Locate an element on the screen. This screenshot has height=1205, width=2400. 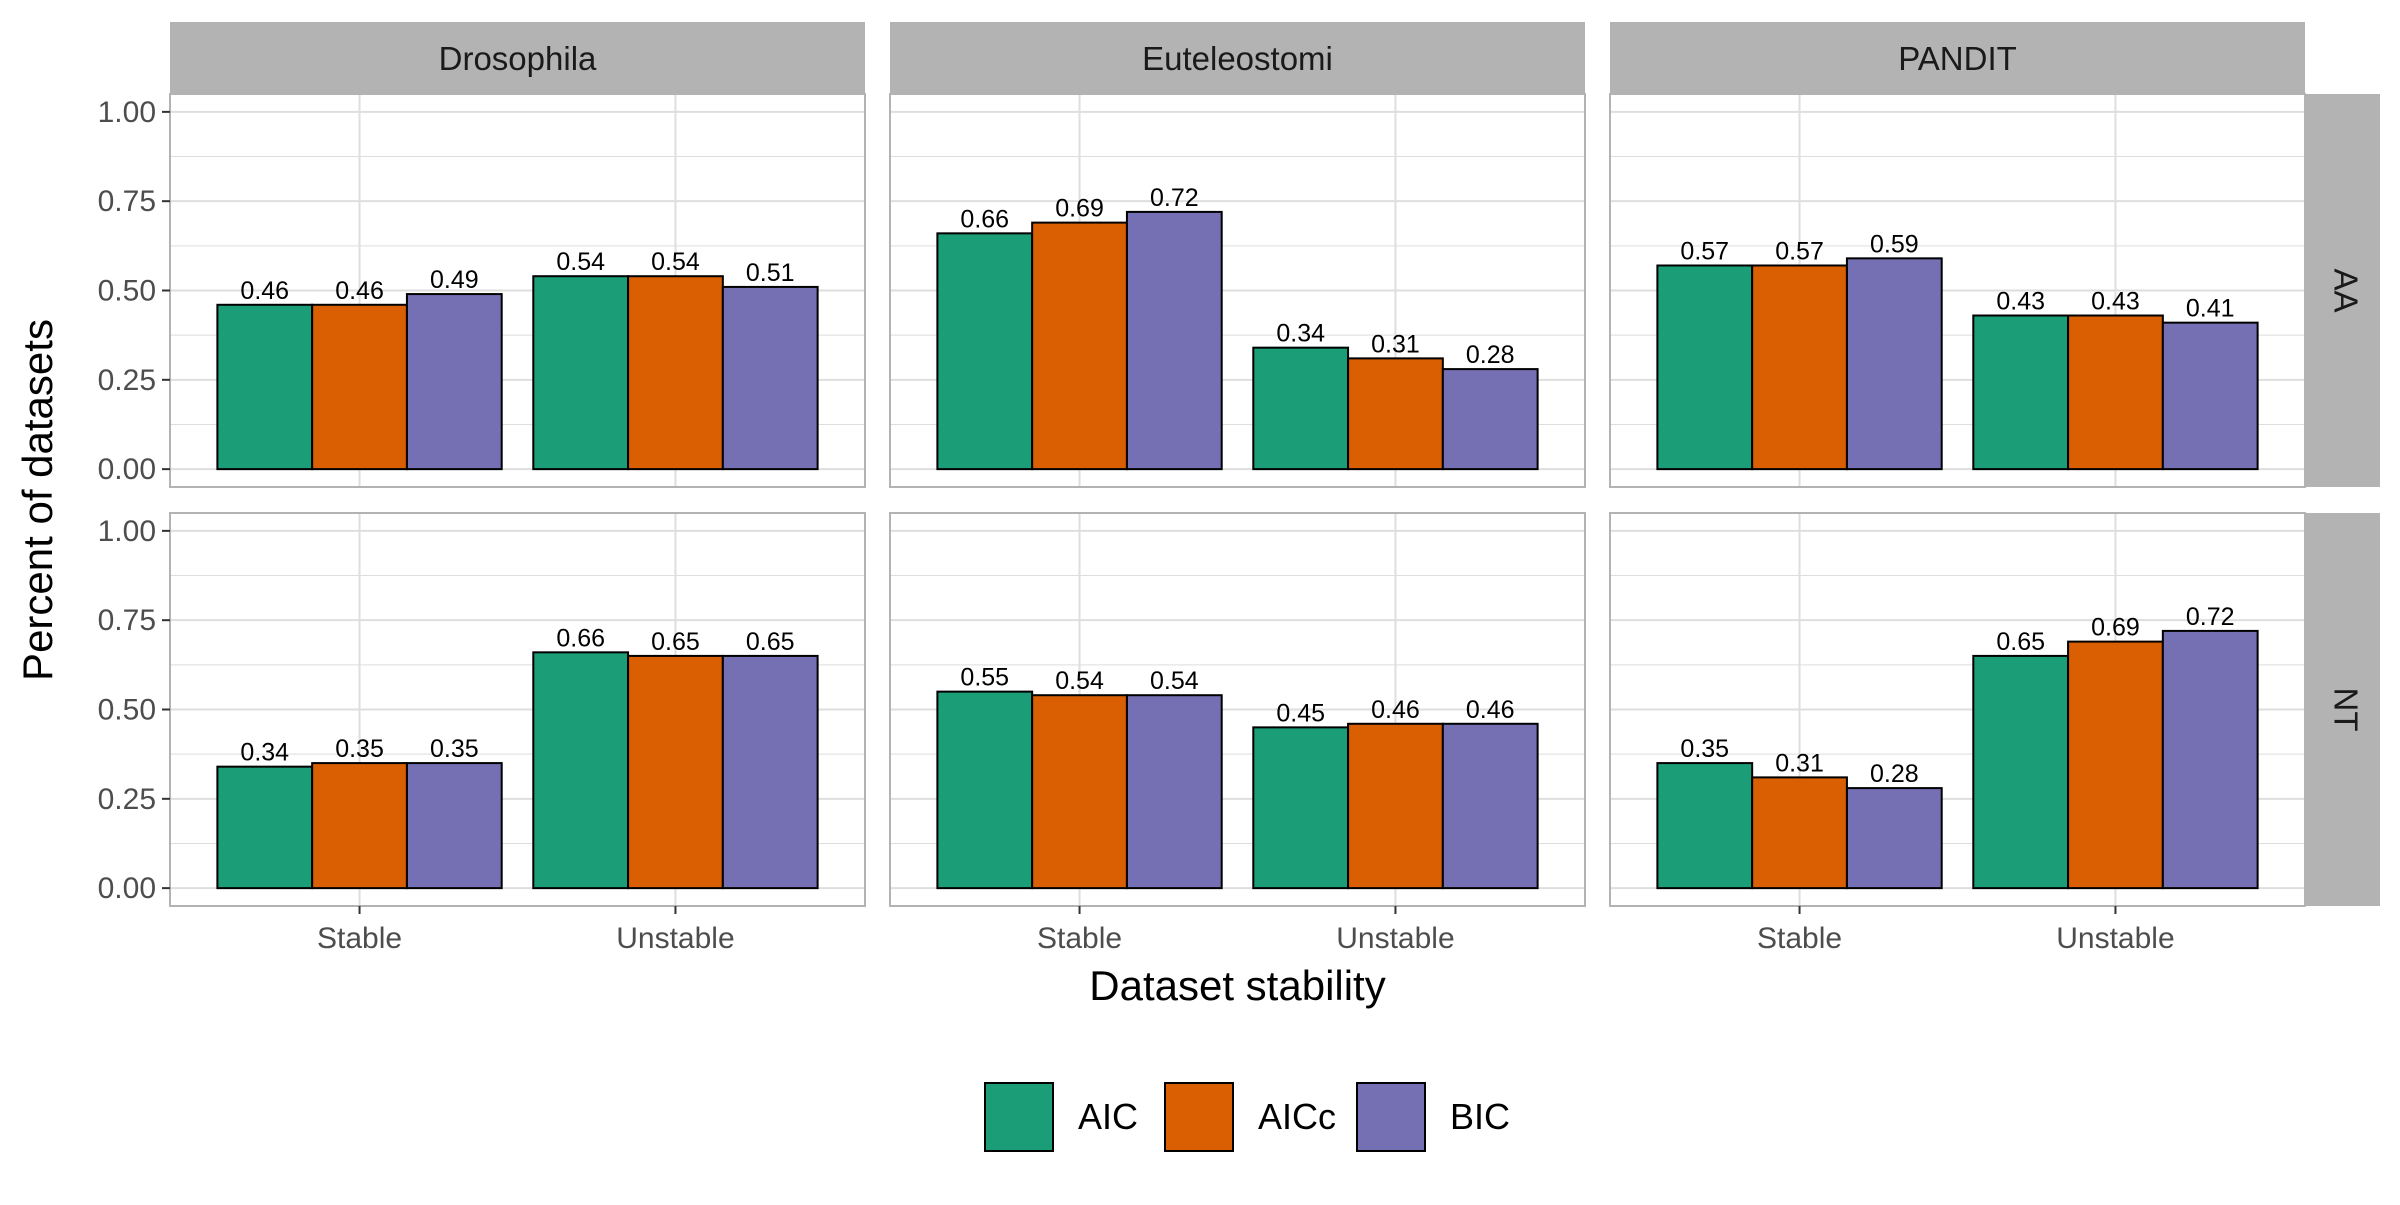
legend-label: AIC is located at coordinates (1108, 1116).